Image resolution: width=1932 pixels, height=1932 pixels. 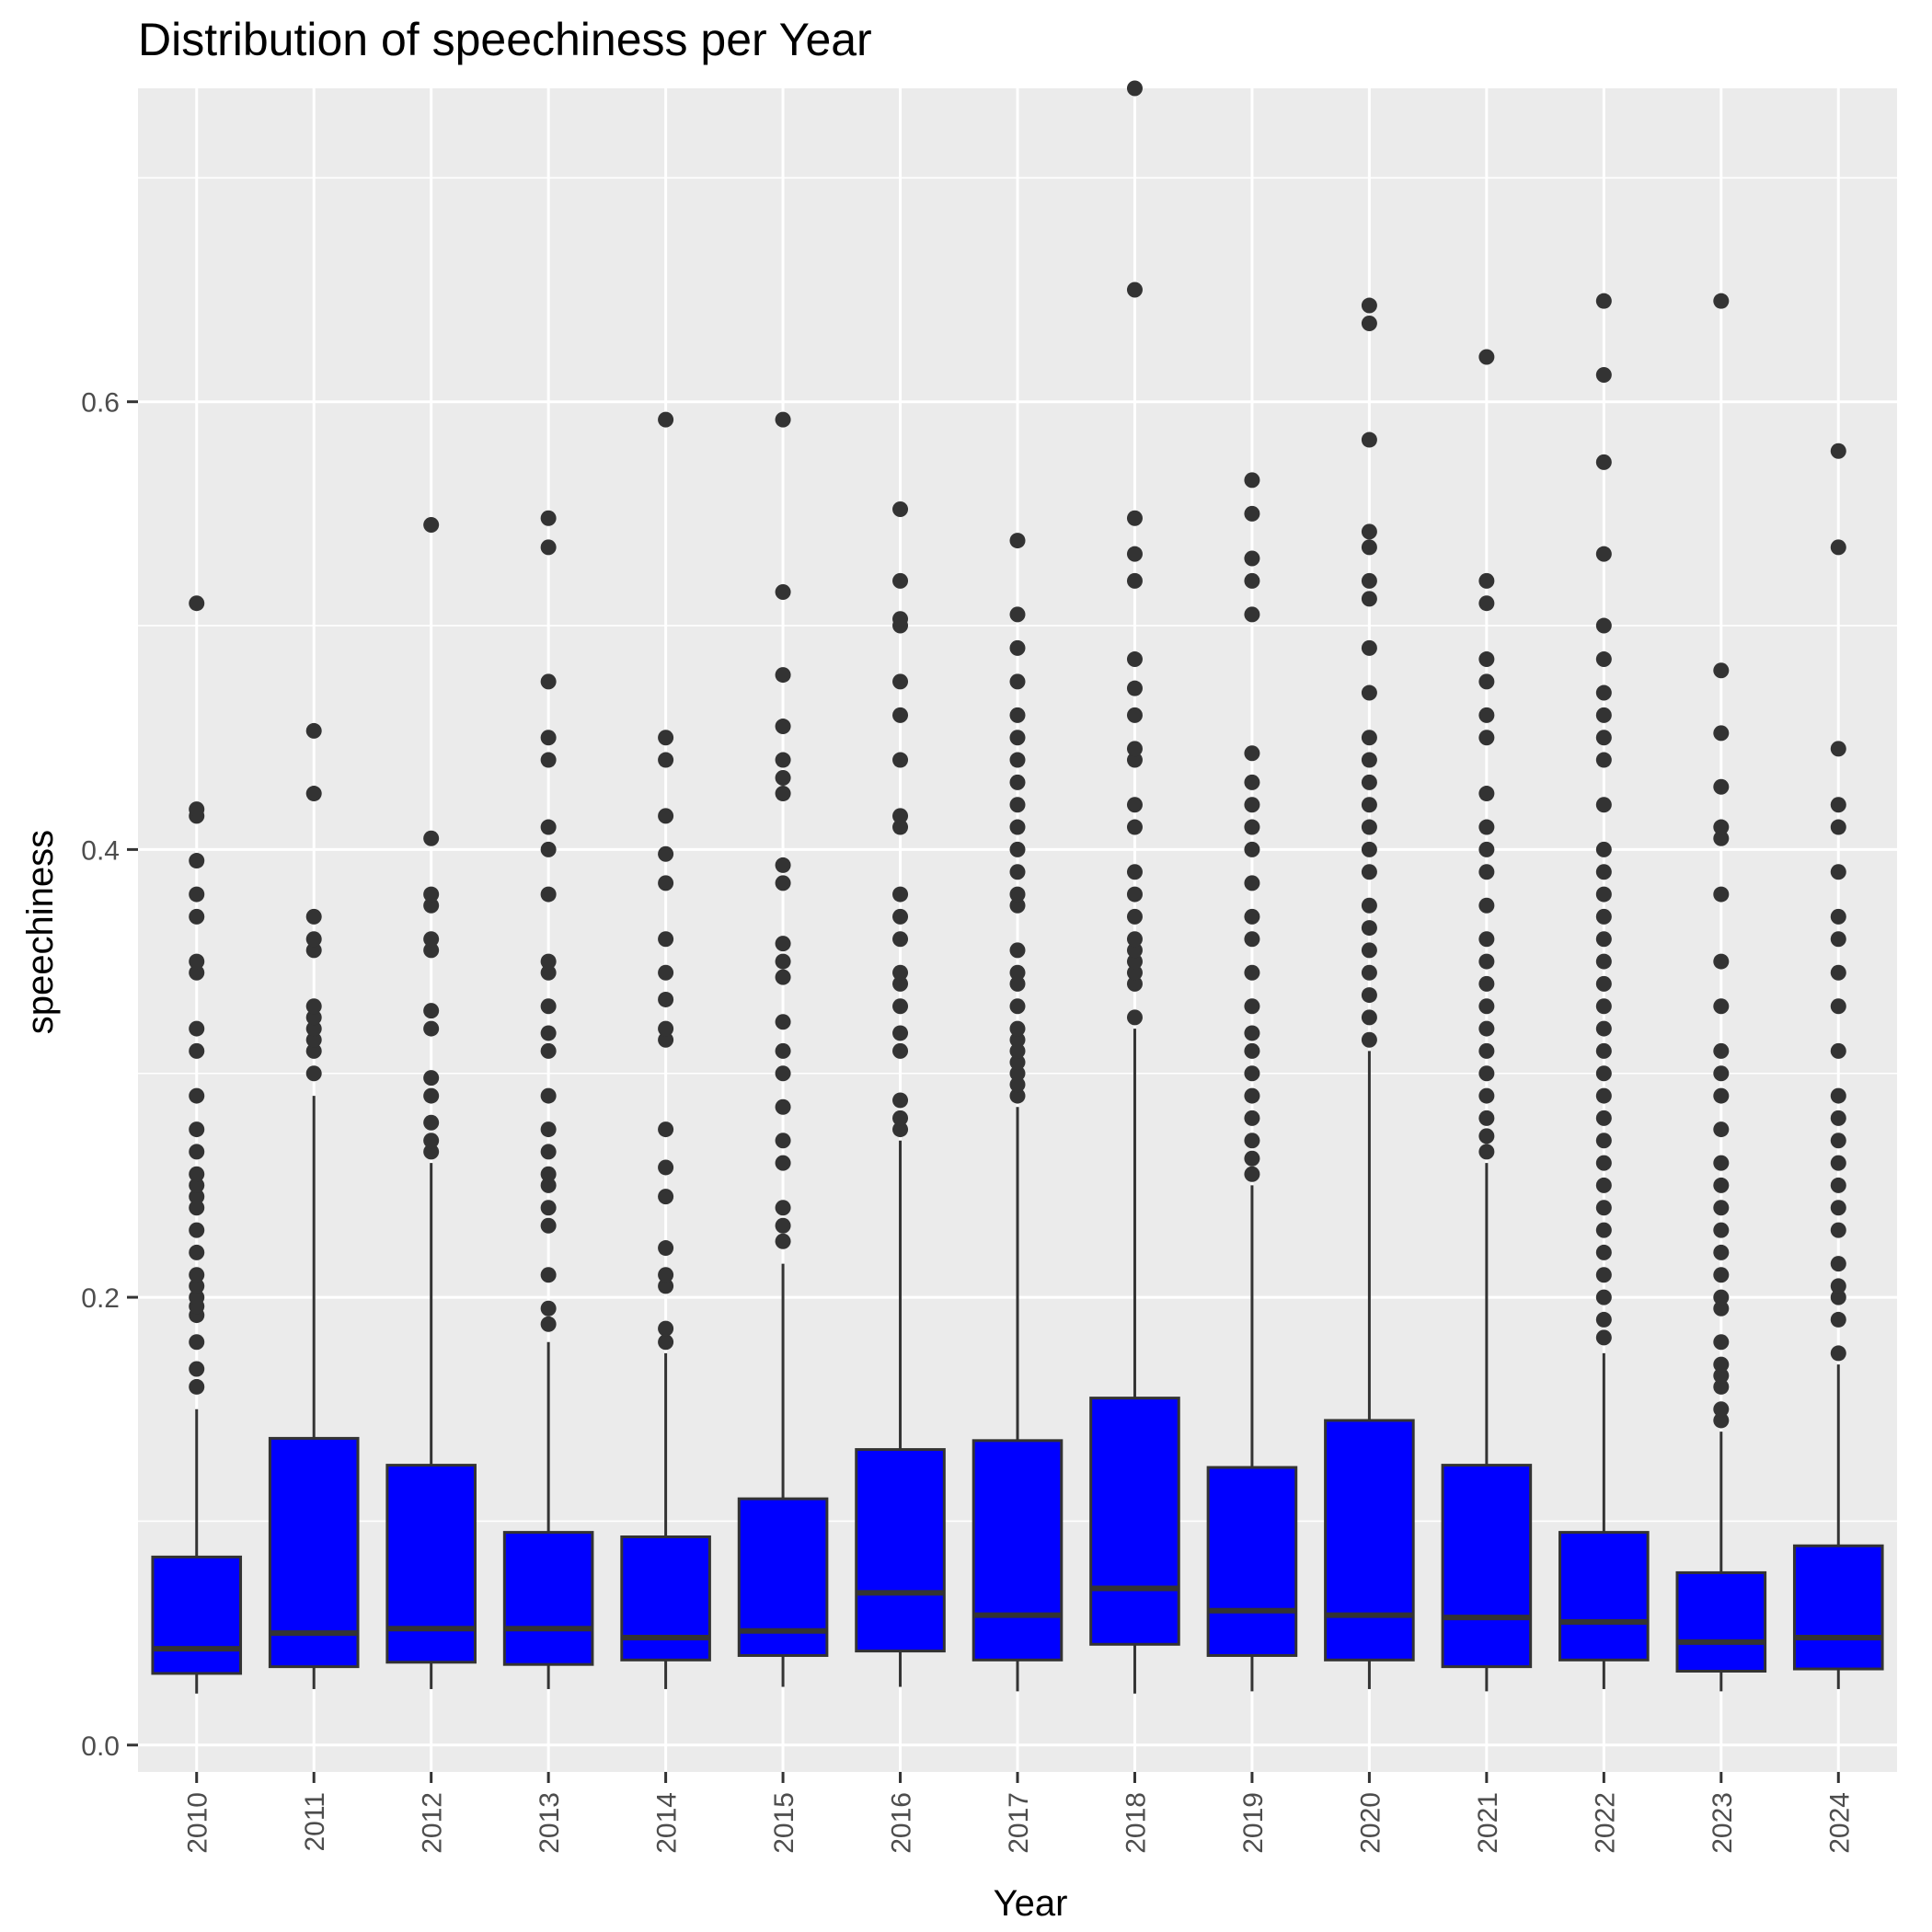 I want to click on y-tick-label: 0.4, so click(x=100, y=850).